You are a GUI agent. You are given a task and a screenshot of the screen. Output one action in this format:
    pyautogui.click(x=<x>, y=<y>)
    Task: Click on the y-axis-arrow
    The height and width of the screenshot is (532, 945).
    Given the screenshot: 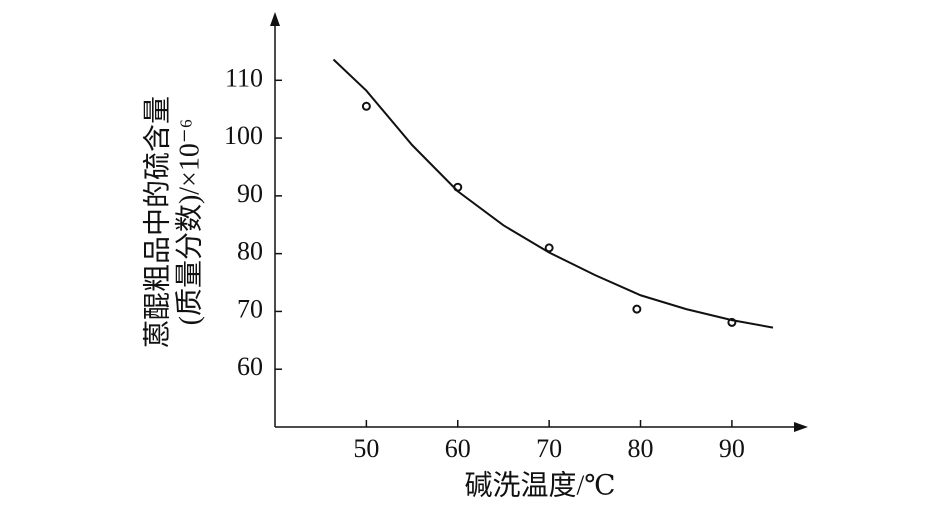 What is the action you would take?
    pyautogui.click(x=275, y=19)
    